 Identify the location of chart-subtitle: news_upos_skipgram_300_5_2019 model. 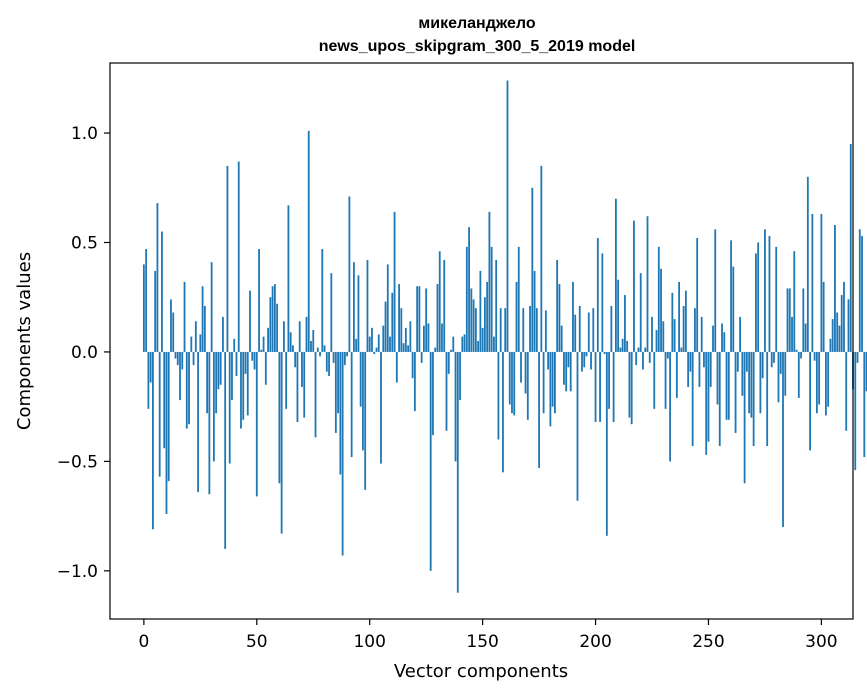
(477, 46).